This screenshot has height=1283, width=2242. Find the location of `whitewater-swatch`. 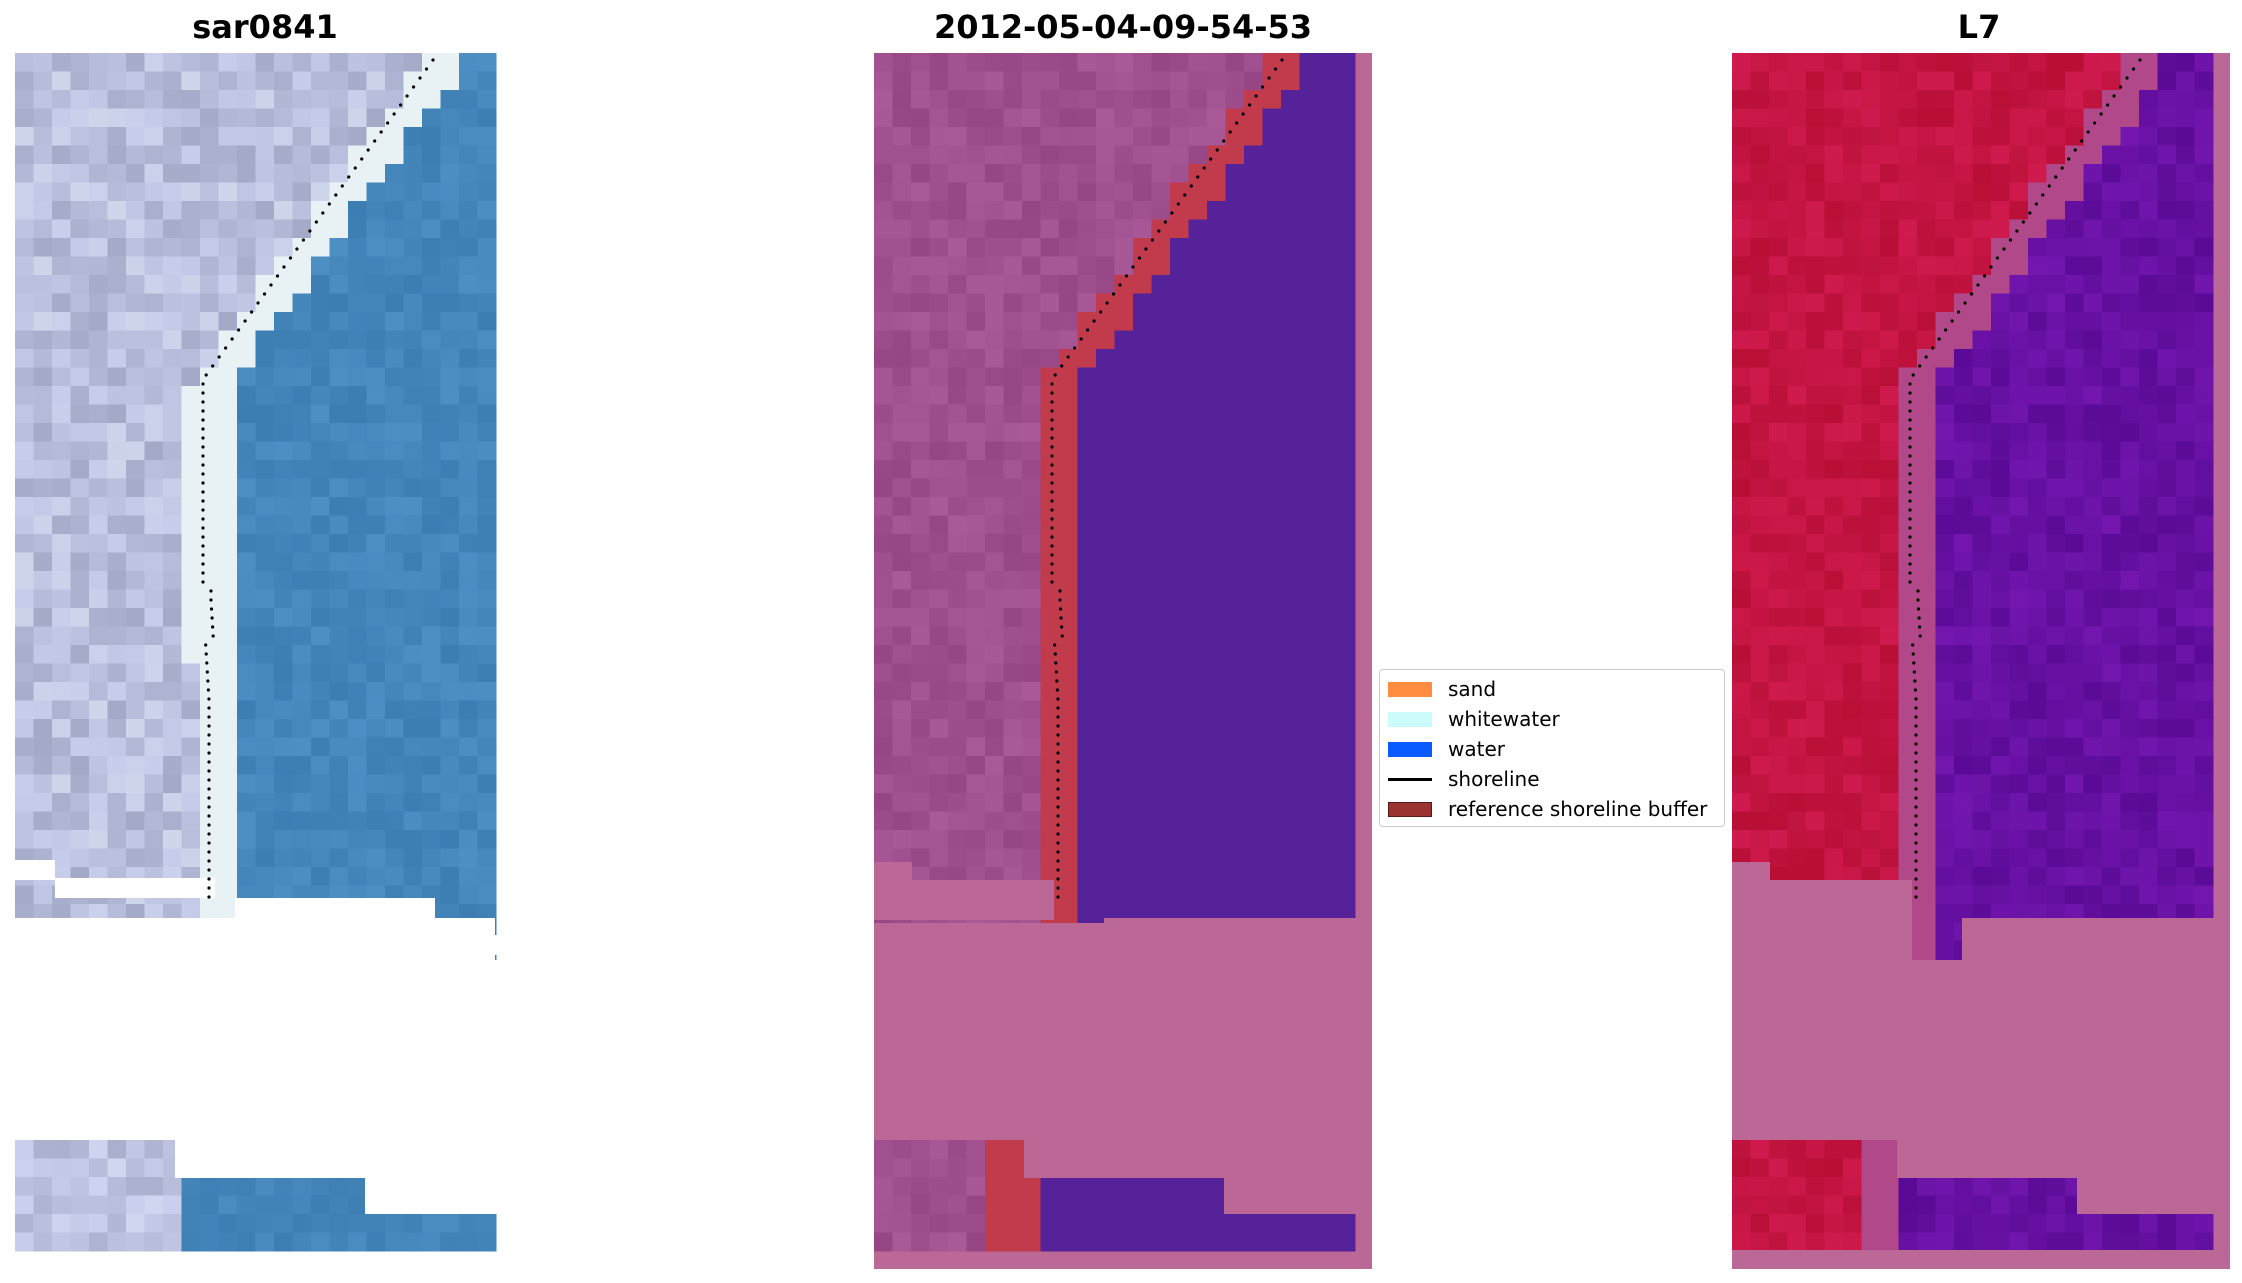

whitewater-swatch is located at coordinates (1410, 719).